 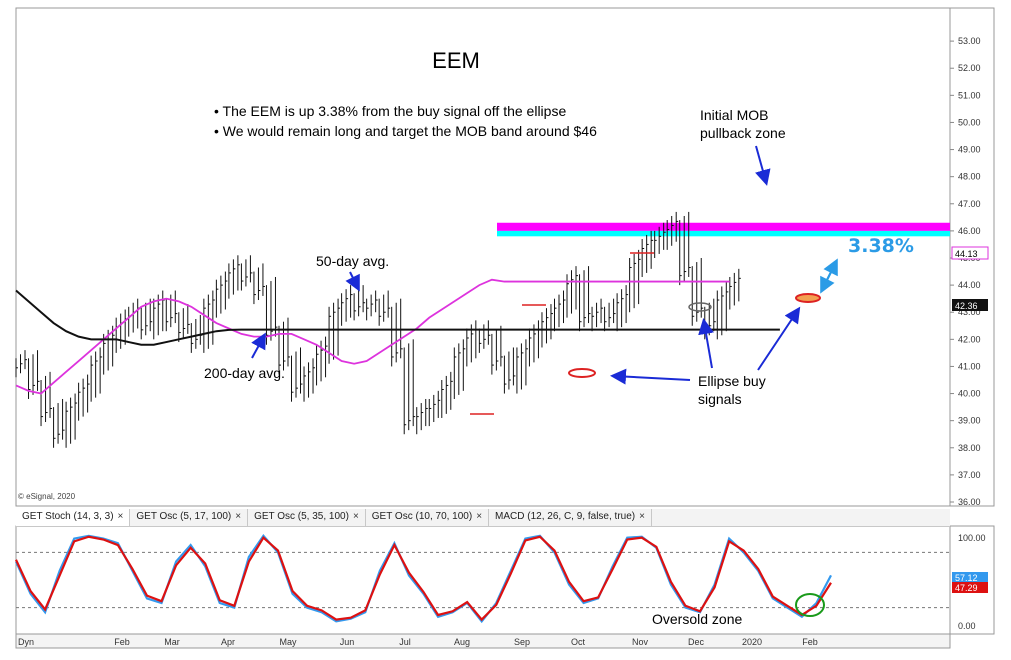 I want to click on mob-zone-annotation: Initial MOB pullback zone, so click(x=743, y=124).